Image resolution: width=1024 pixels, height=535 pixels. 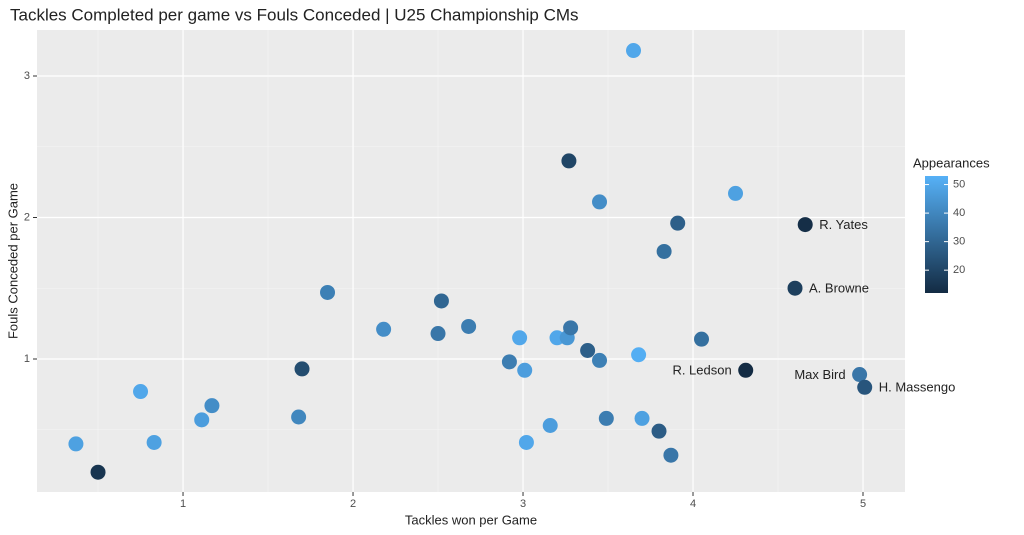 I want to click on x-tick-label: 5, so click(x=863, y=504).